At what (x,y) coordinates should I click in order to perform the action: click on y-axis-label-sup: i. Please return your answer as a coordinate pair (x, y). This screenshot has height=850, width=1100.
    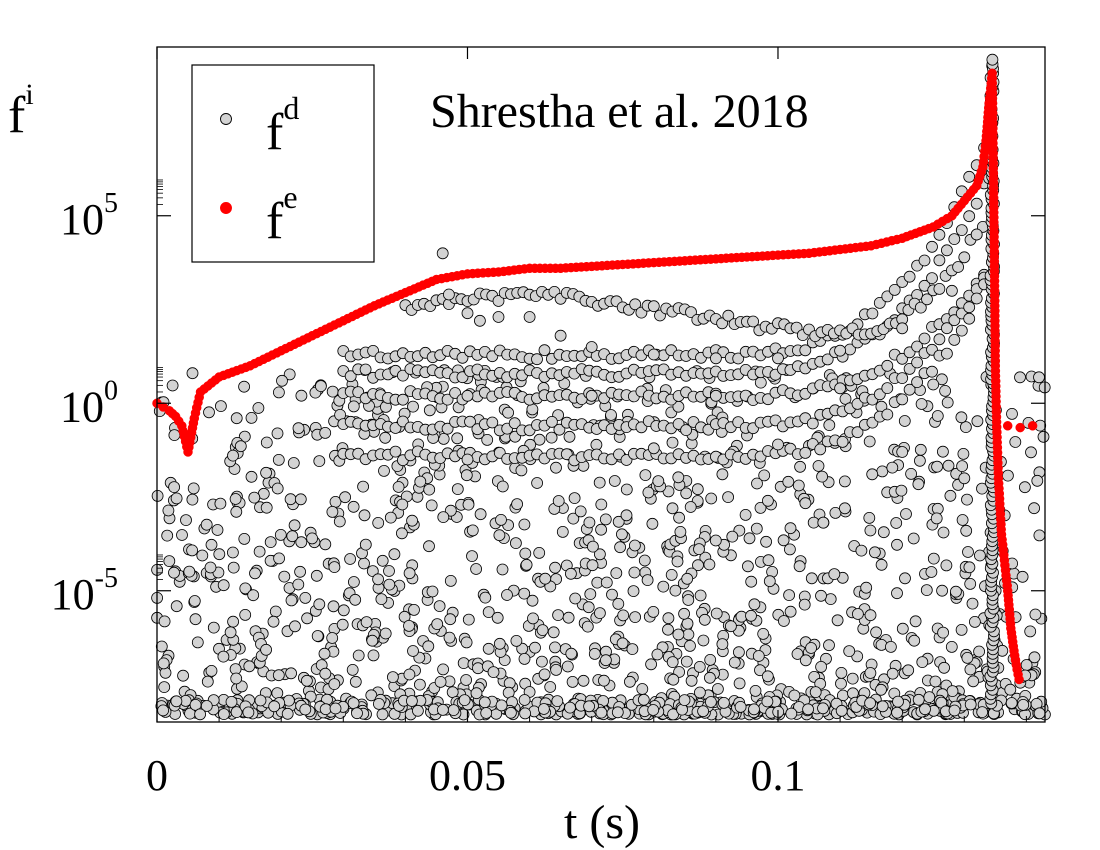
    Looking at the image, I should click on (29, 94).